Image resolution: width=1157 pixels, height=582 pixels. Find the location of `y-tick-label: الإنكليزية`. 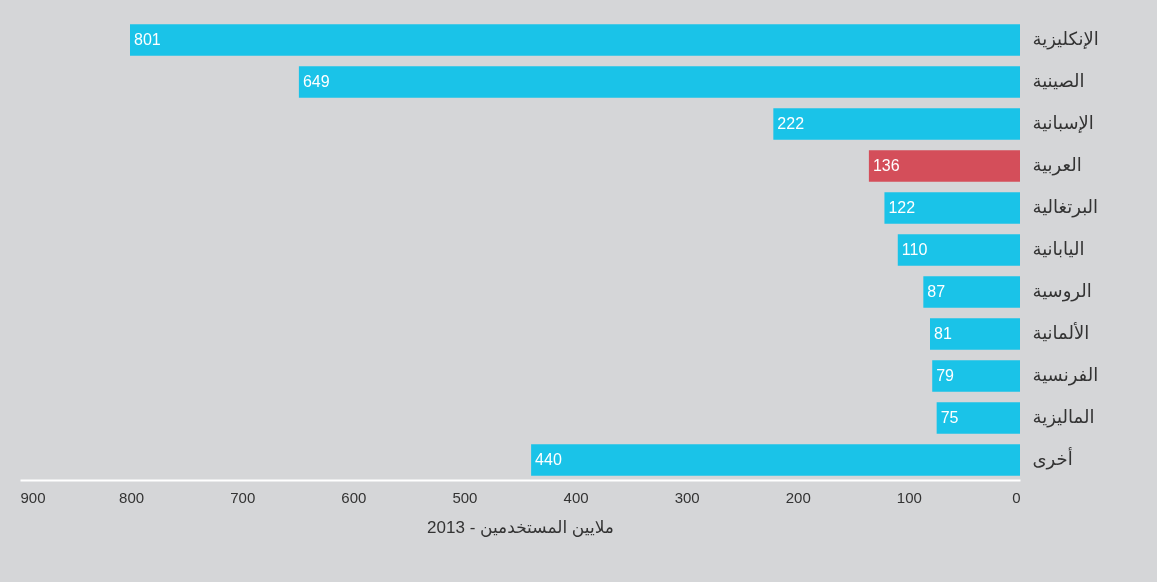

y-tick-label: الإنكليزية is located at coordinates (1065, 39).